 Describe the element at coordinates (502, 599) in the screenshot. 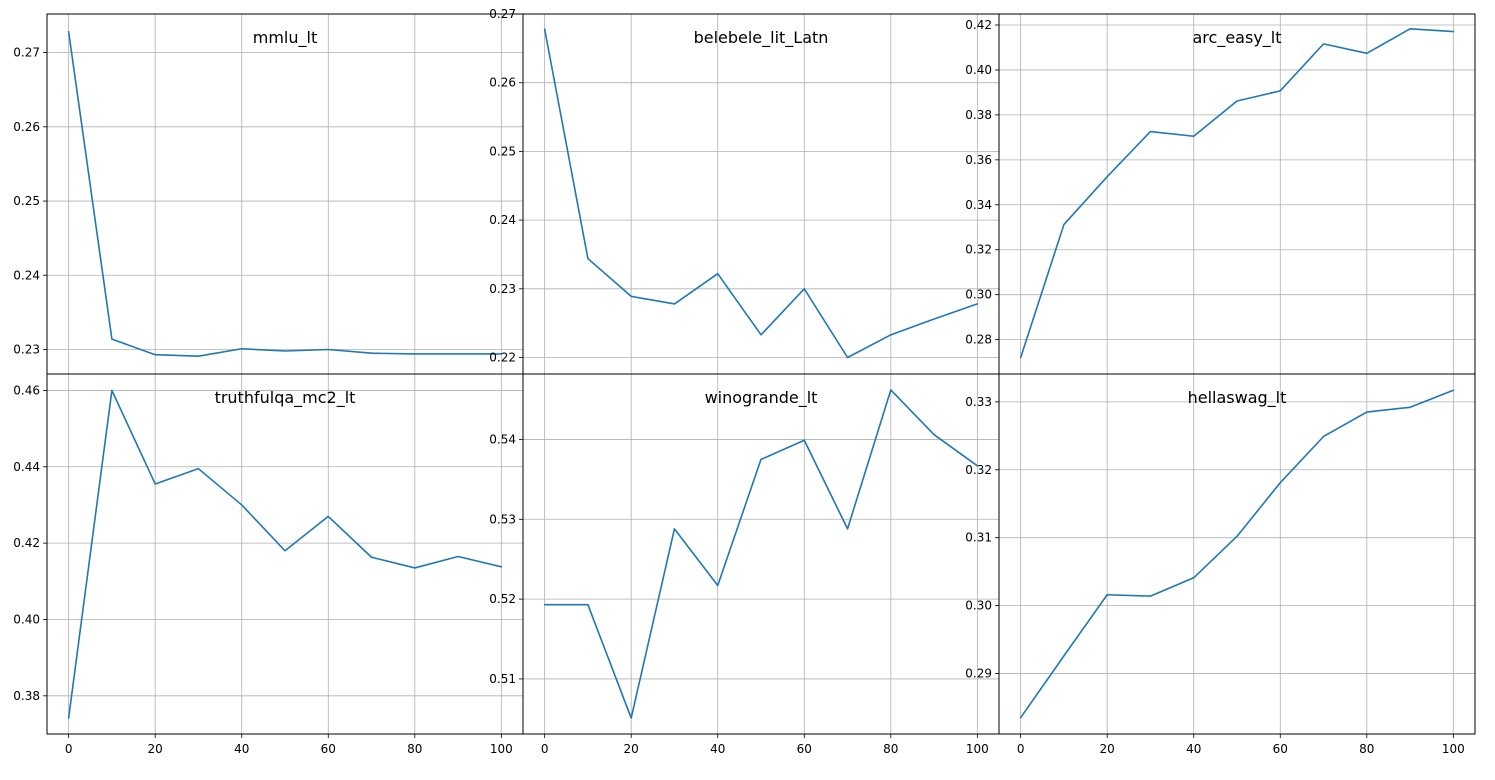

I see `y-tick-label: 0.52` at that location.